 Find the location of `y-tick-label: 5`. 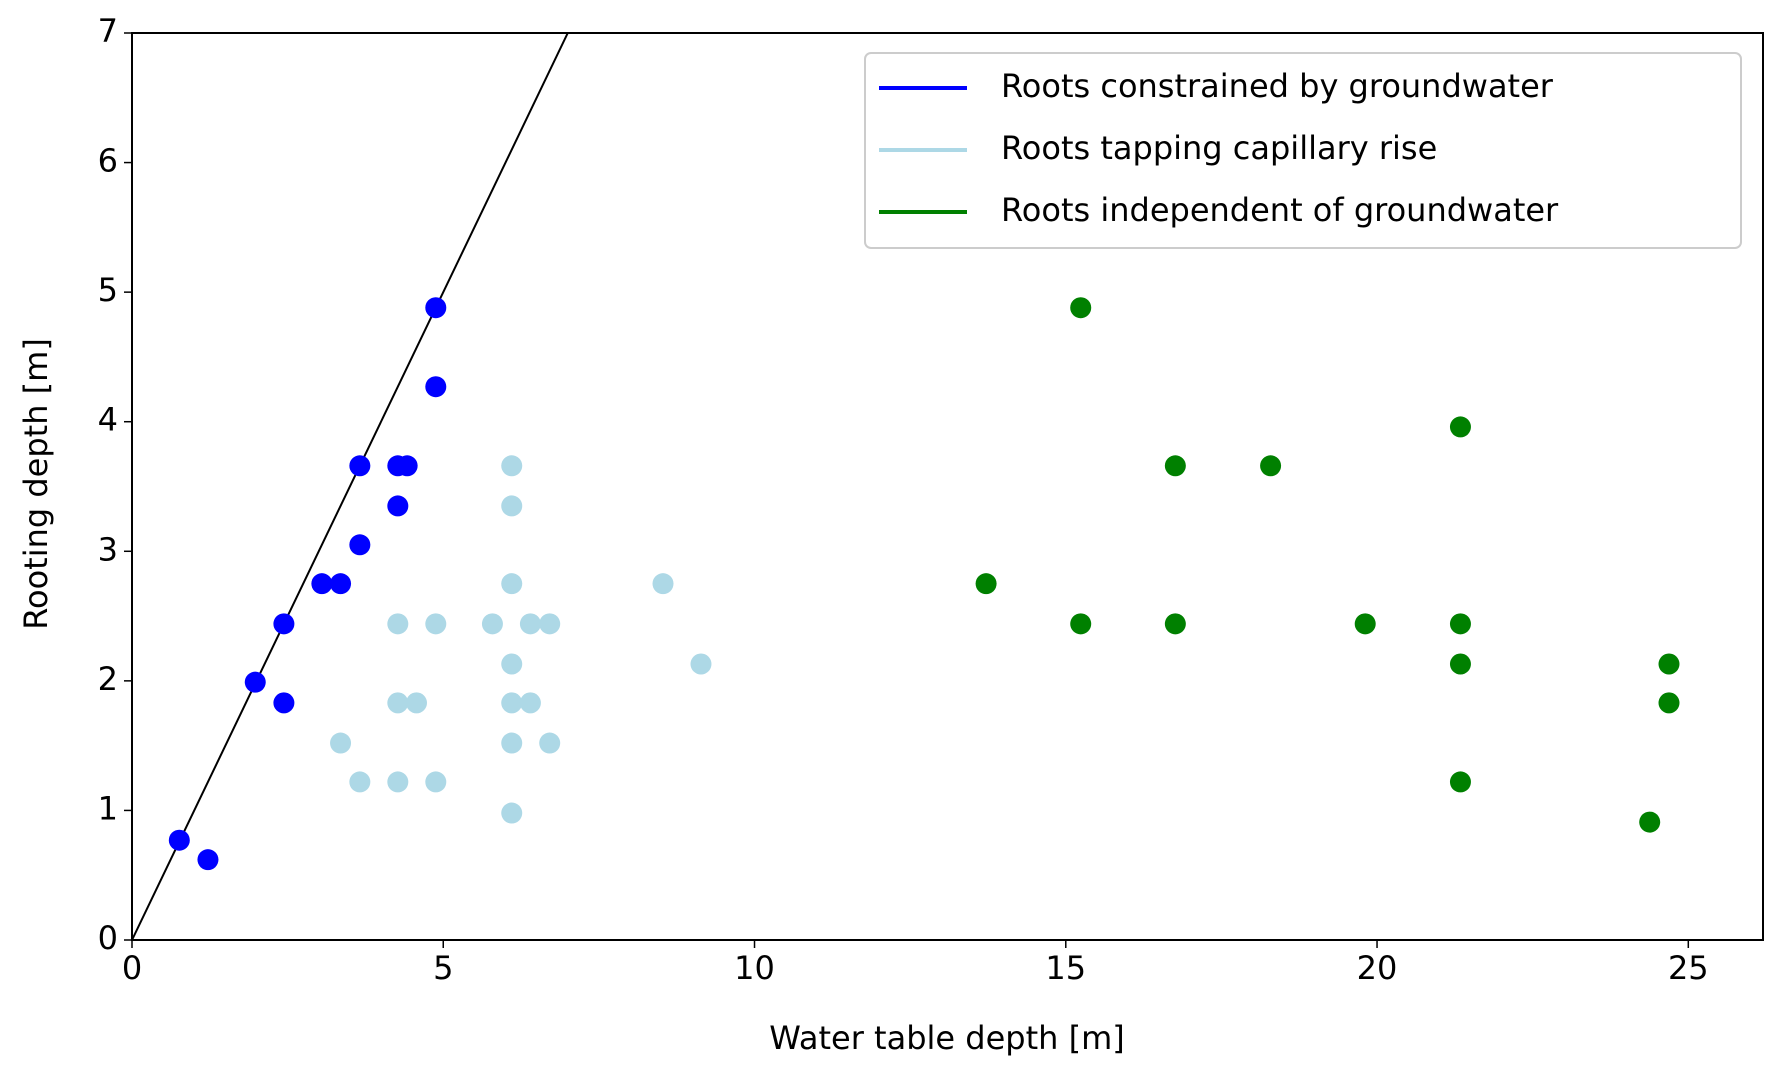

y-tick-label: 5 is located at coordinates (108, 290).